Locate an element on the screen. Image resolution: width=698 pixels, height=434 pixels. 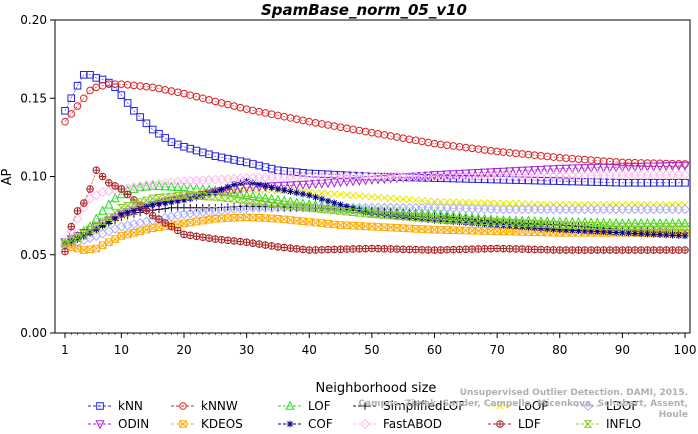
x-tick-label: 30 is located at coordinates (246, 350).